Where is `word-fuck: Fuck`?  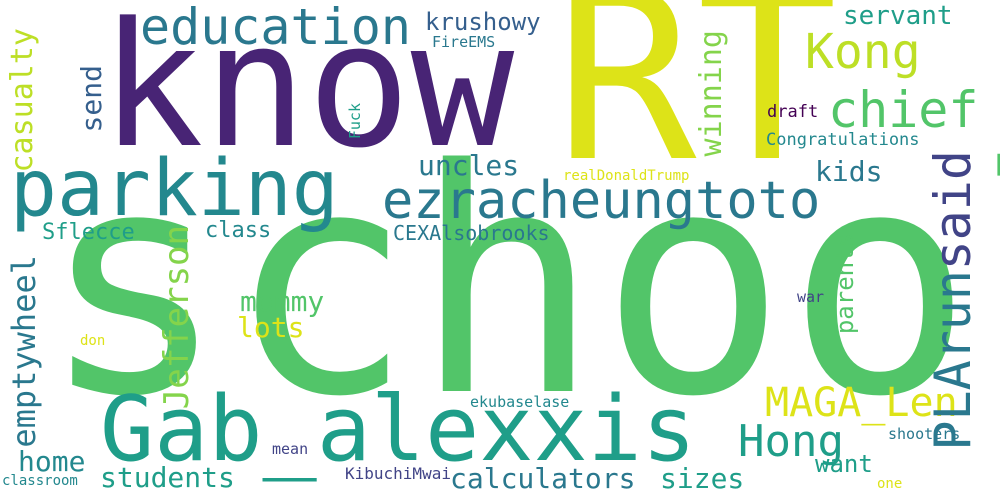
word-fuck: Fuck is located at coordinates (355, 121).